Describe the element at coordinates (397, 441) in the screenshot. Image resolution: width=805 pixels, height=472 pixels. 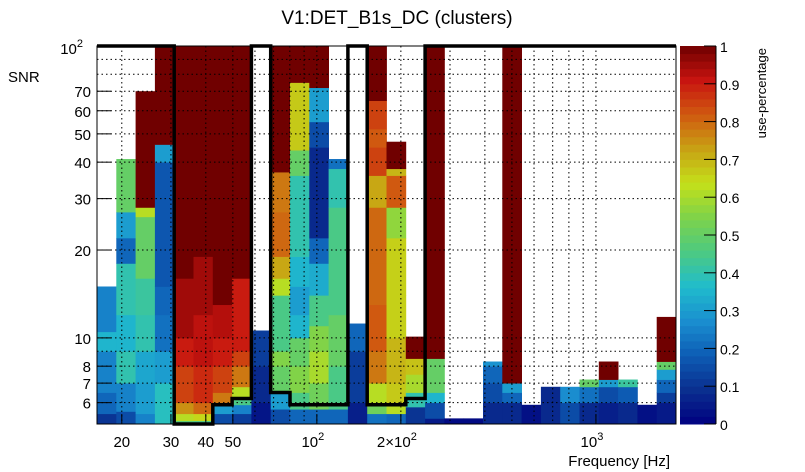
I see `x-tick-label: 2×10²` at that location.